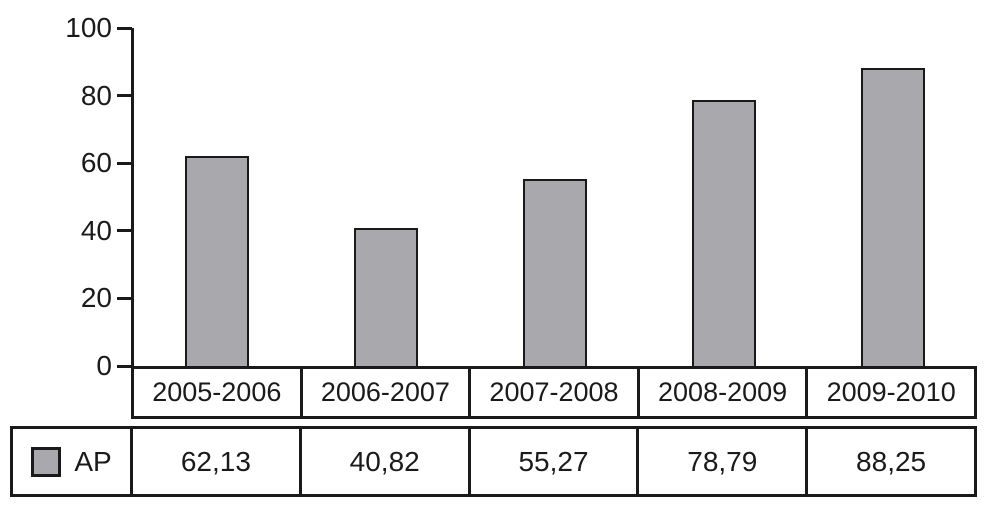 The height and width of the screenshot is (516, 995). I want to click on x-axis-category-label: 2005-2006, so click(217, 392).